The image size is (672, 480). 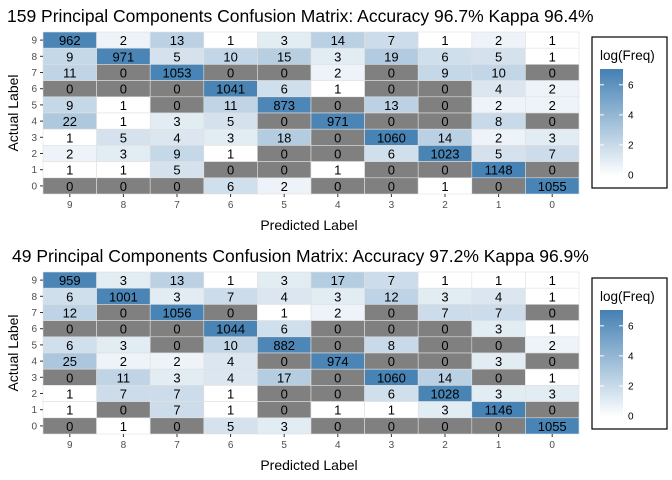 What do you see at coordinates (284, 377) in the screenshot?
I see `cell-label: 17` at bounding box center [284, 377].